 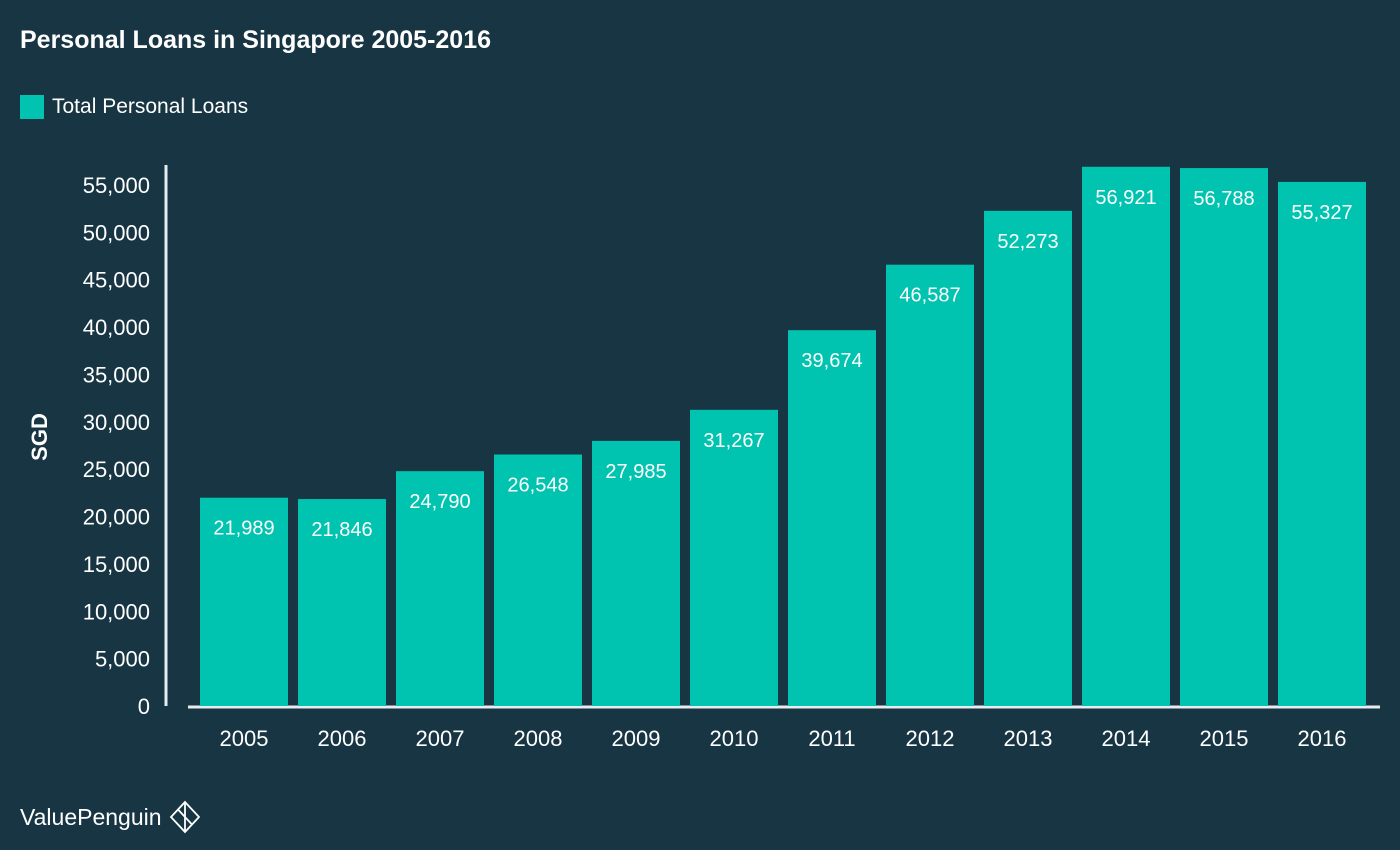 What do you see at coordinates (832, 518) in the screenshot?
I see `bar-2011` at bounding box center [832, 518].